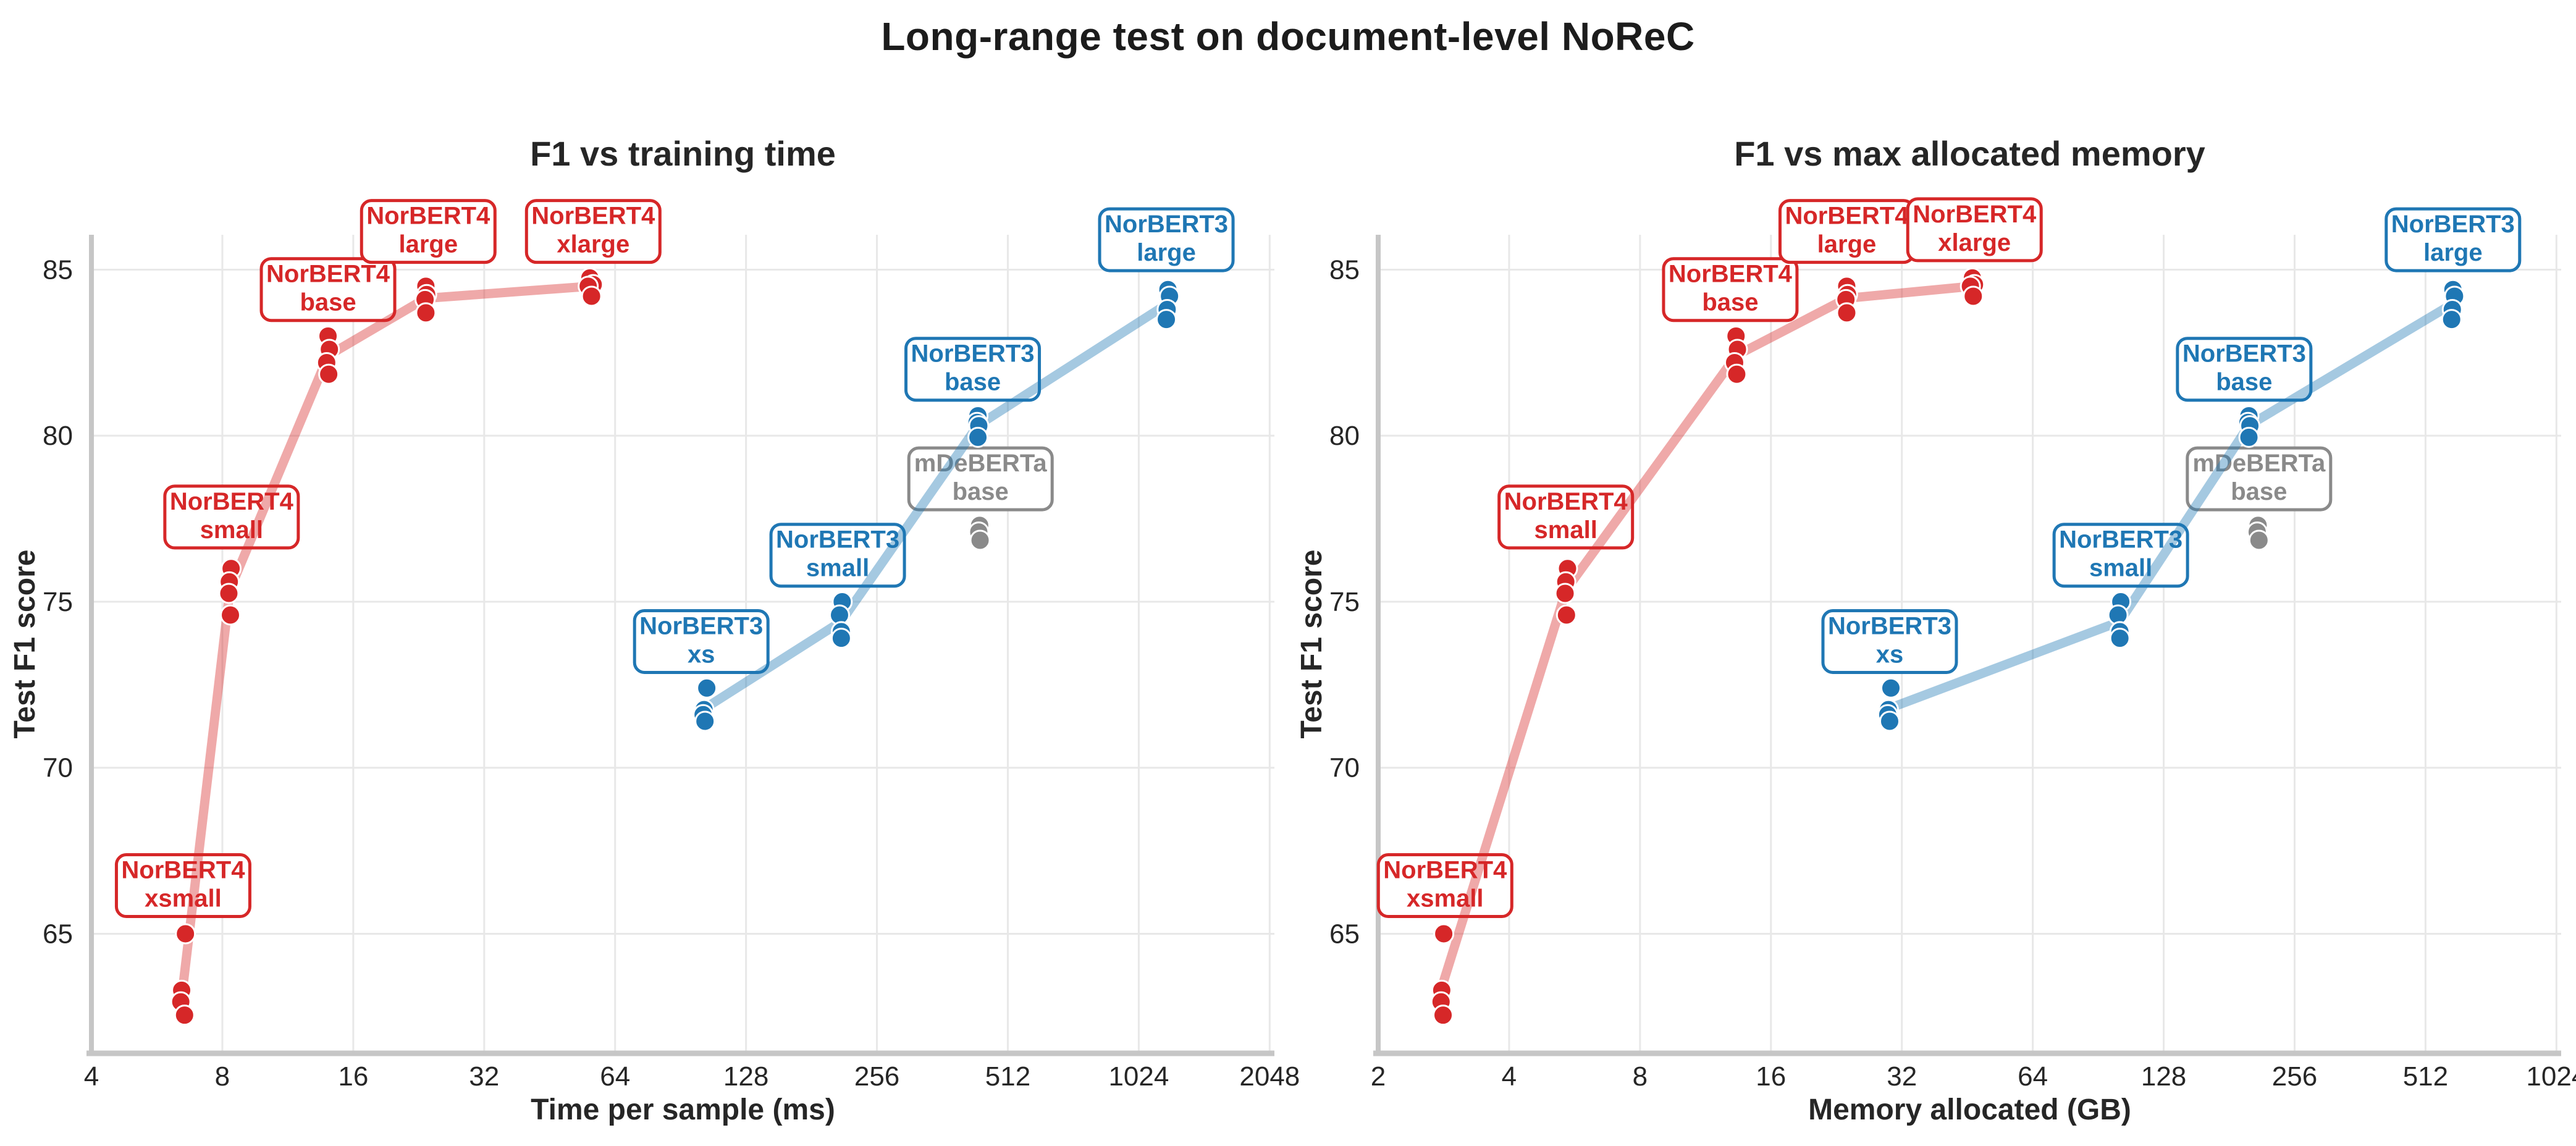 This screenshot has height=1146, width=2576. I want to click on x-tick-label: 32, so click(1902, 1076).